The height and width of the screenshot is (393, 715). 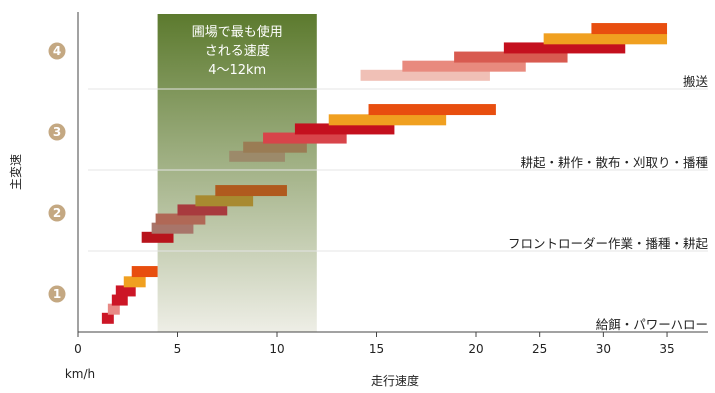 I want to click on usage-category-label: 耕起・耕作・散布・刈取り・播種, so click(x=614, y=162).